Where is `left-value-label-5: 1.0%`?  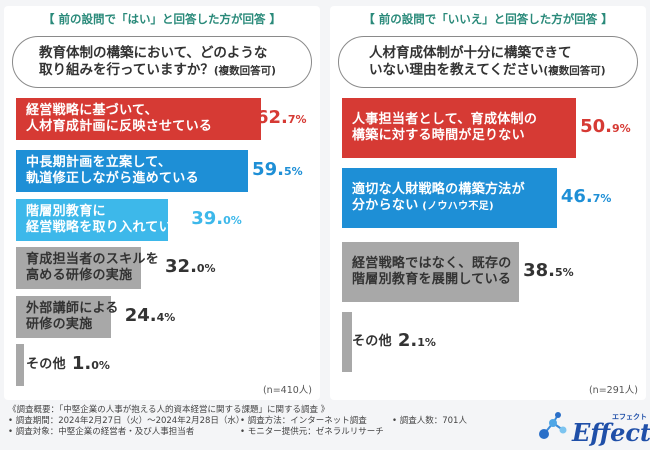
left-value-label-5: 1.0% is located at coordinates (91, 363).